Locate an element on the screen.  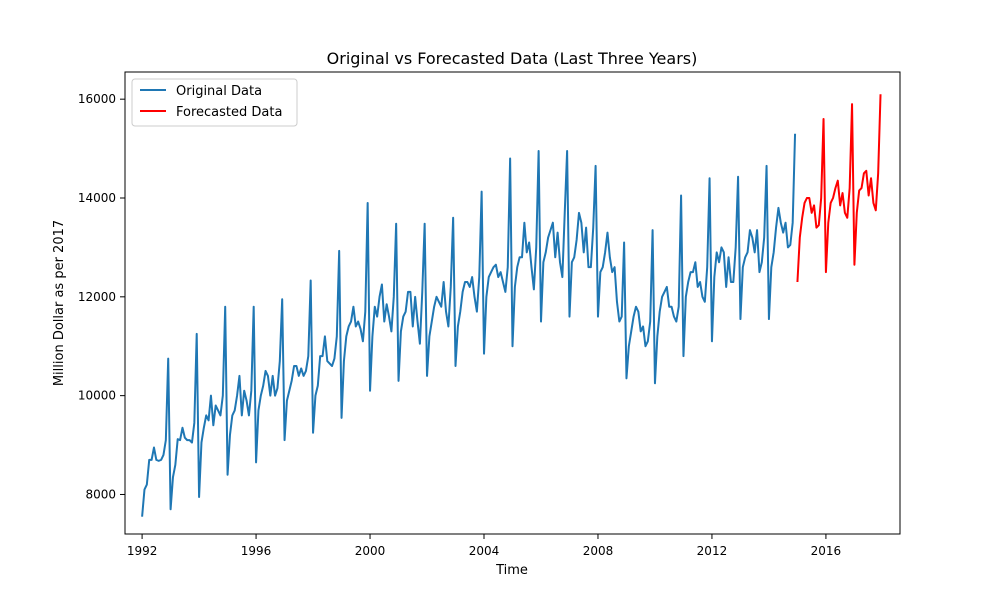
y-tick-label: 8000 is located at coordinates (100, 494).